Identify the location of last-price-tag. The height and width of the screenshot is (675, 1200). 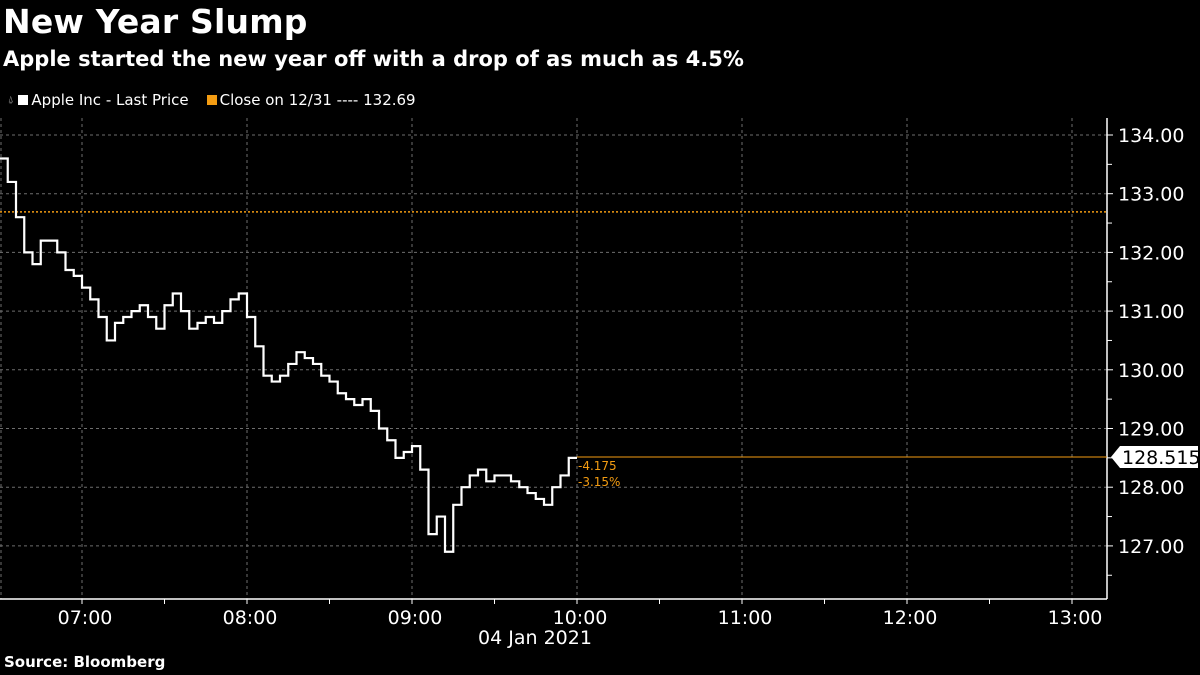
(1154, 456).